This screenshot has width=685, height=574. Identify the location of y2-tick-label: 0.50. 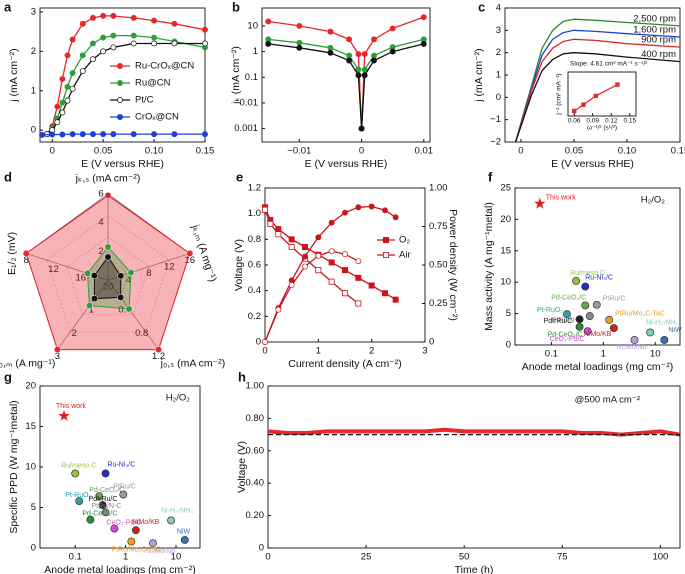
(438, 265).